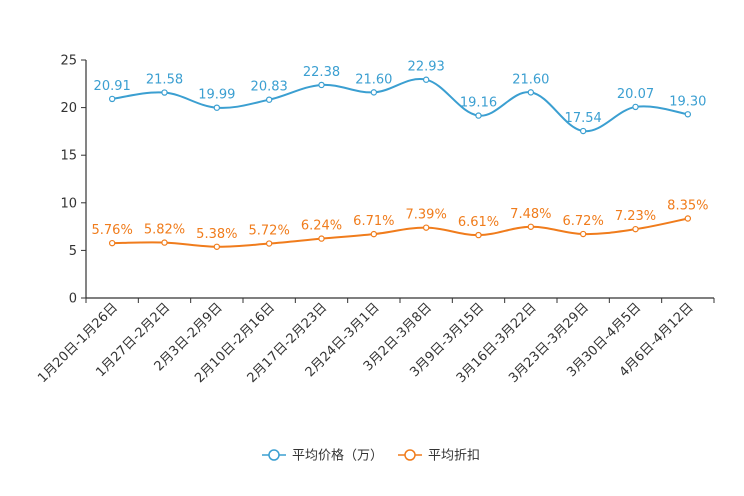 This screenshot has height=496, width=744. Describe the element at coordinates (478, 103) in the screenshot. I see `data-label: 19.16` at that location.